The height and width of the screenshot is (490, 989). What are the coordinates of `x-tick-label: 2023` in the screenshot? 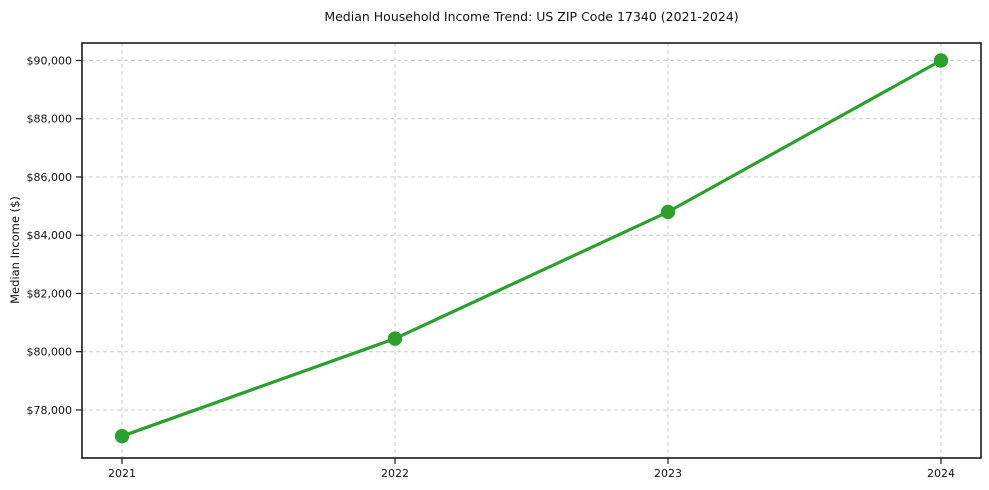 It's located at (668, 473).